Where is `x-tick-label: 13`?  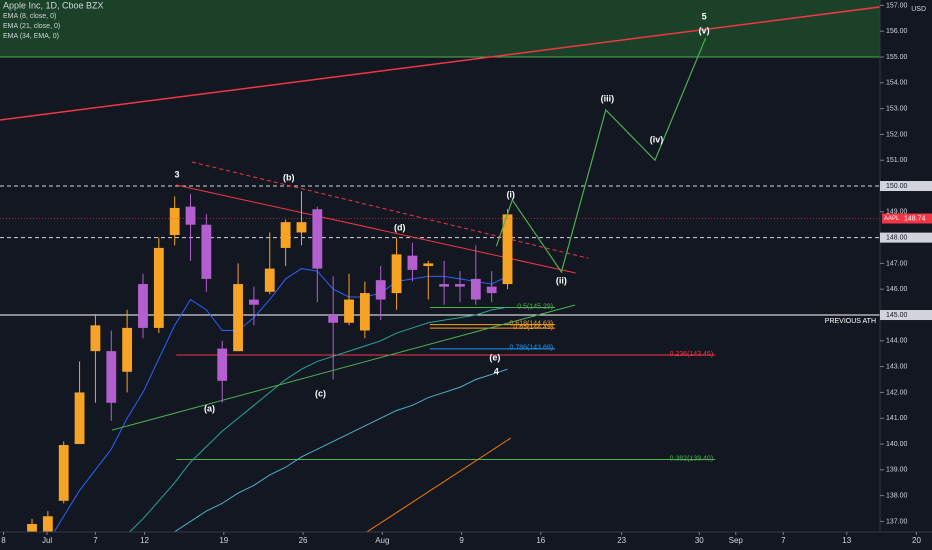
x-tick-label: 13 is located at coordinates (846, 540).